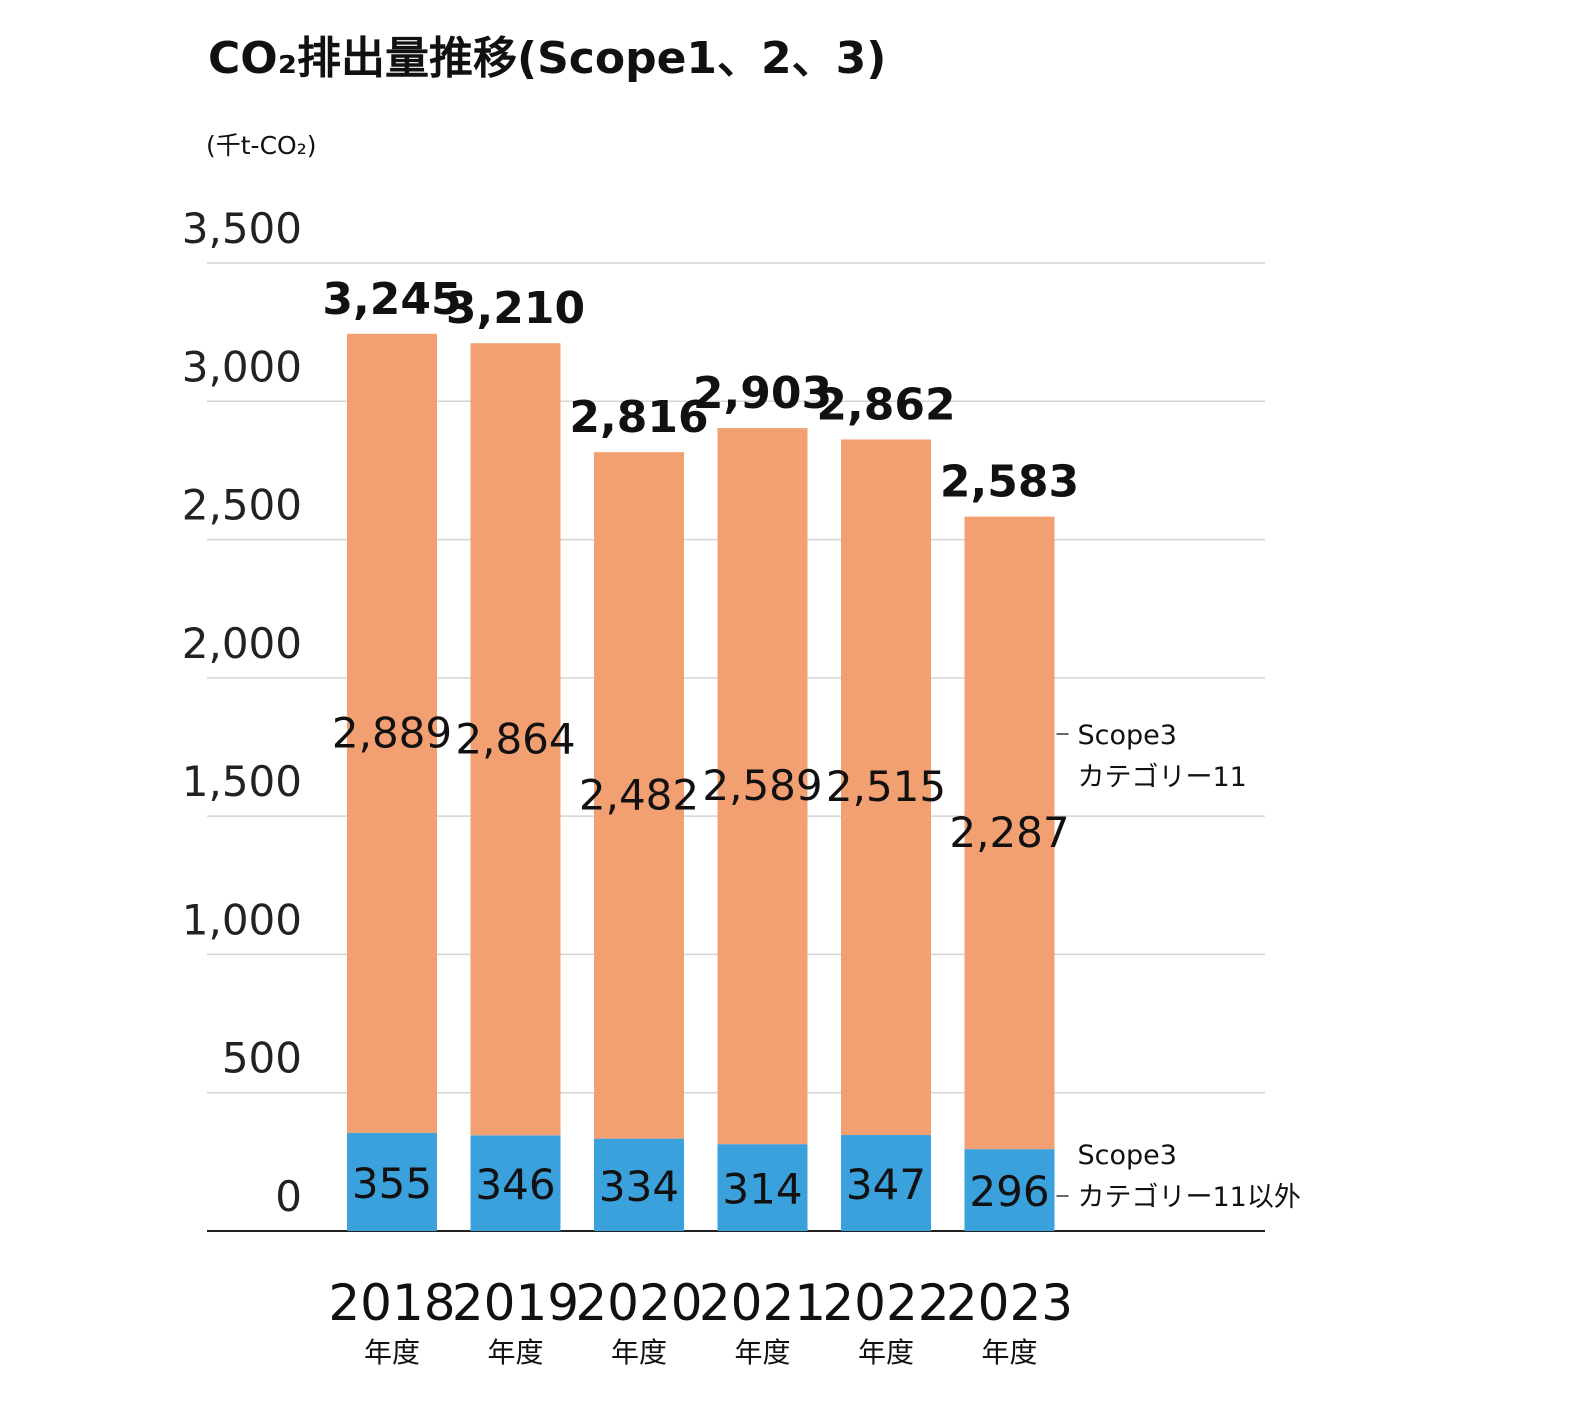 The width and height of the screenshot is (1577, 1407). What do you see at coordinates (515, 308) in the screenshot?
I see `total-value-label: 3,210` at bounding box center [515, 308].